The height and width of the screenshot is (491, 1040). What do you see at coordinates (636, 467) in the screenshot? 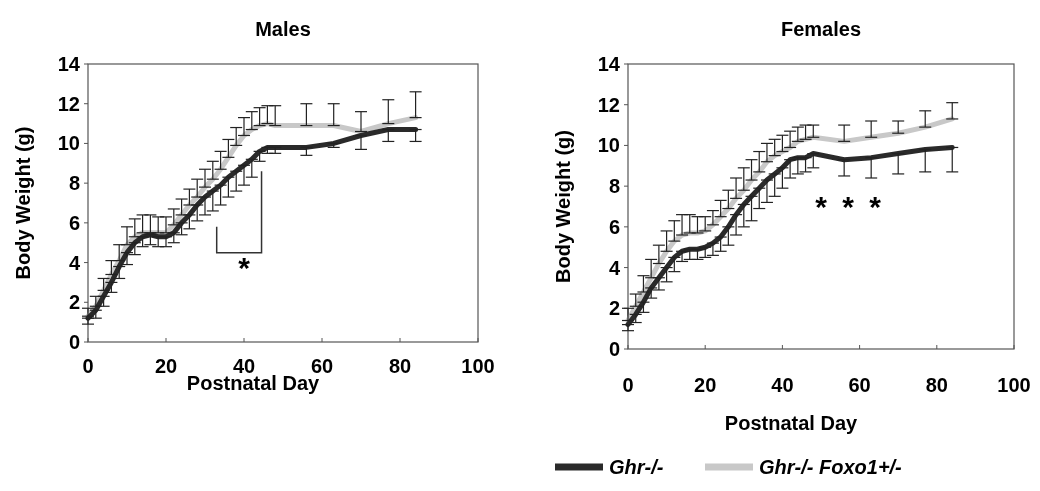
I see `legend-label: Ghr-/-` at bounding box center [636, 467].